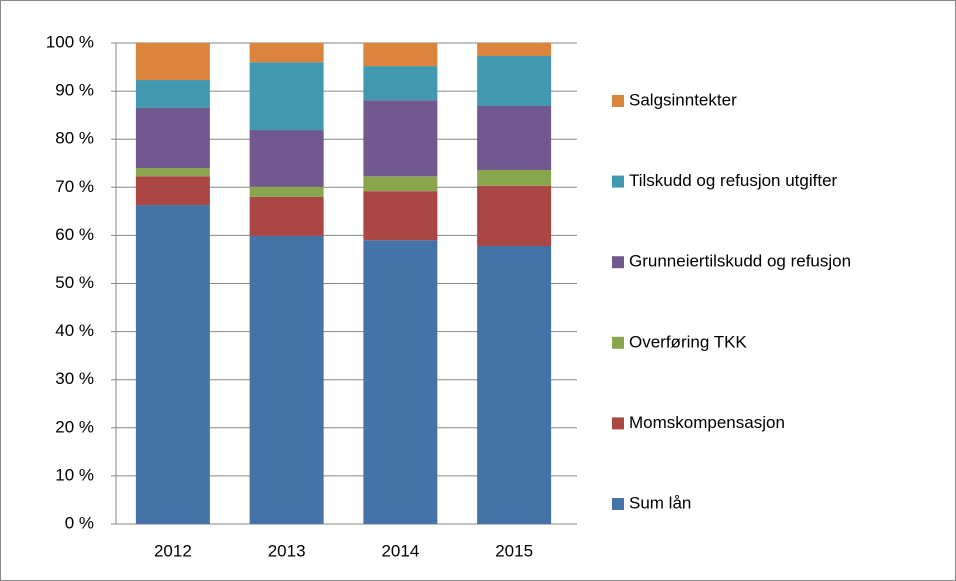  Describe the element at coordinates (740, 261) in the screenshot. I see `legend-label: Grunneiertilskudd og refusjon` at that location.